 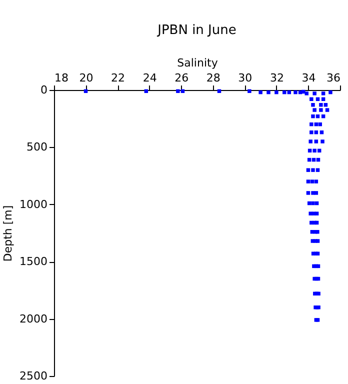 What do you see at coordinates (277, 78) in the screenshot?
I see `x-tick-label: 32` at bounding box center [277, 78].